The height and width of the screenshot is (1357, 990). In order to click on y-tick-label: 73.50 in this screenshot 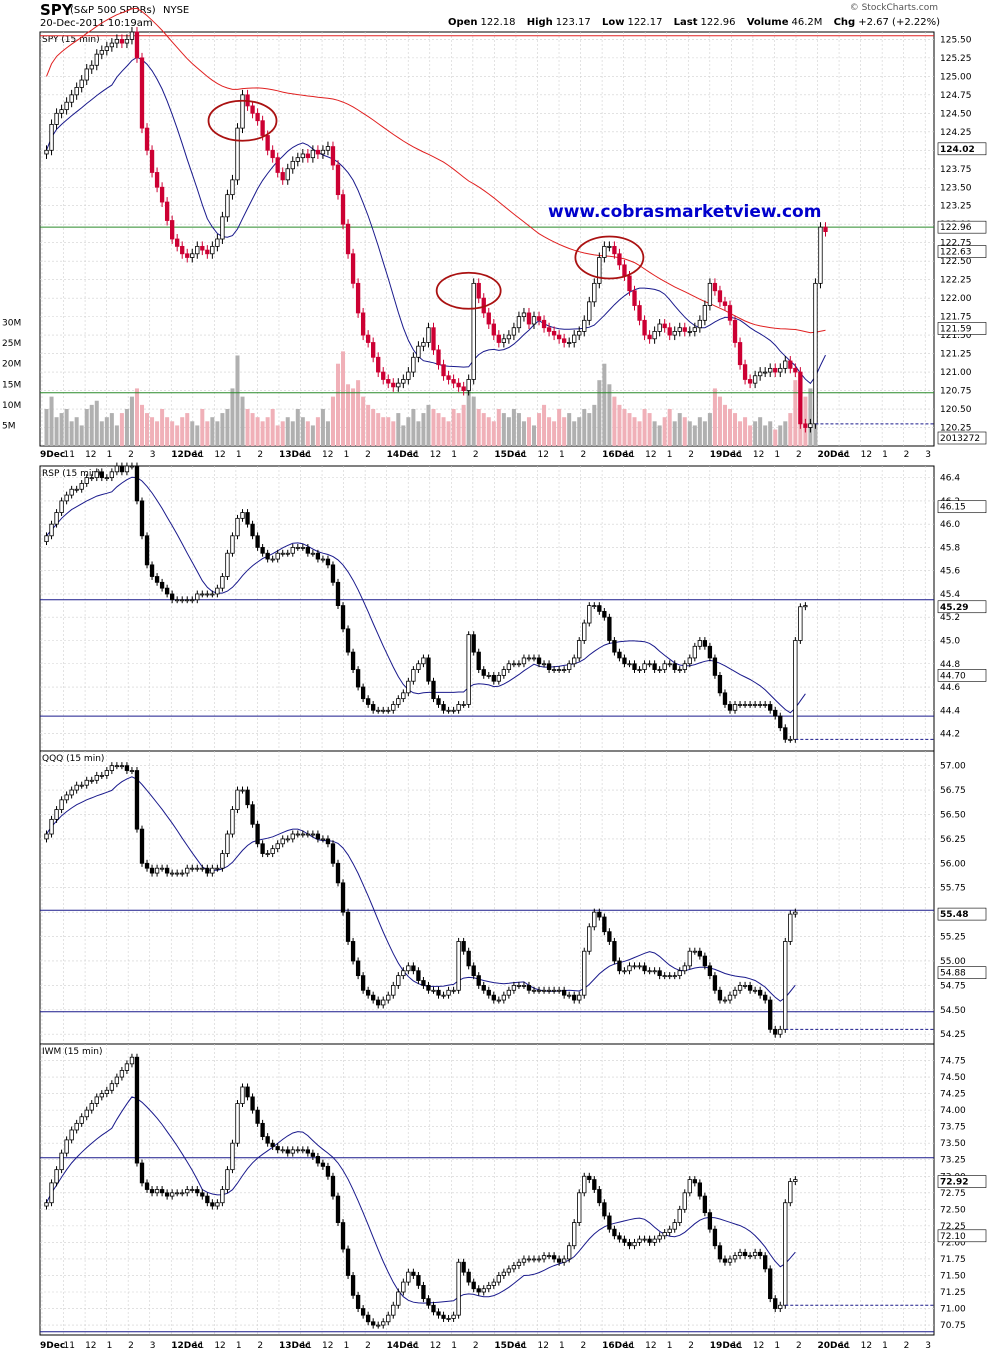, I will do `click(953, 1144)`.